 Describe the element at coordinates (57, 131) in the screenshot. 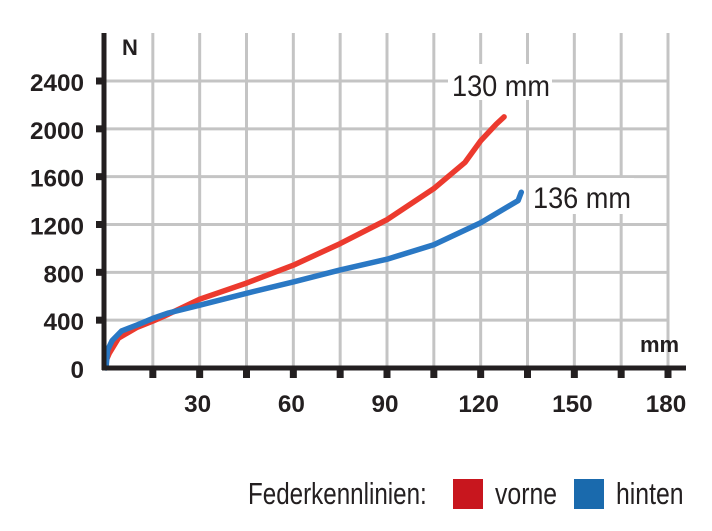

I see `y-tick-label: 2000` at that location.